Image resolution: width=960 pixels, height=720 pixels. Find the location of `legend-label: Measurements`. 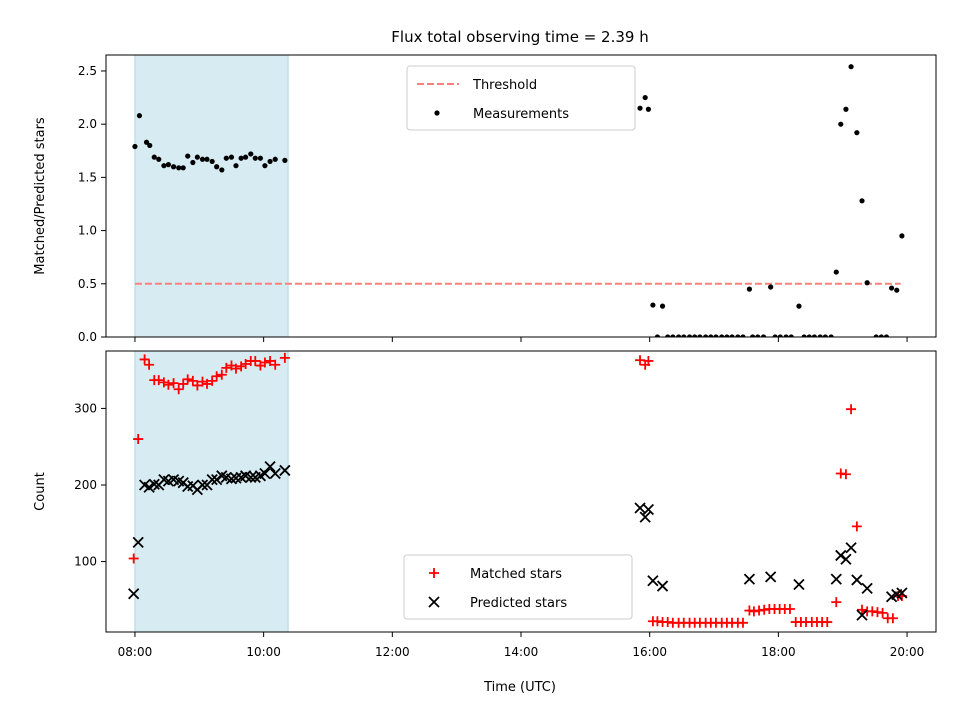

legend-label: Measurements is located at coordinates (521, 114).